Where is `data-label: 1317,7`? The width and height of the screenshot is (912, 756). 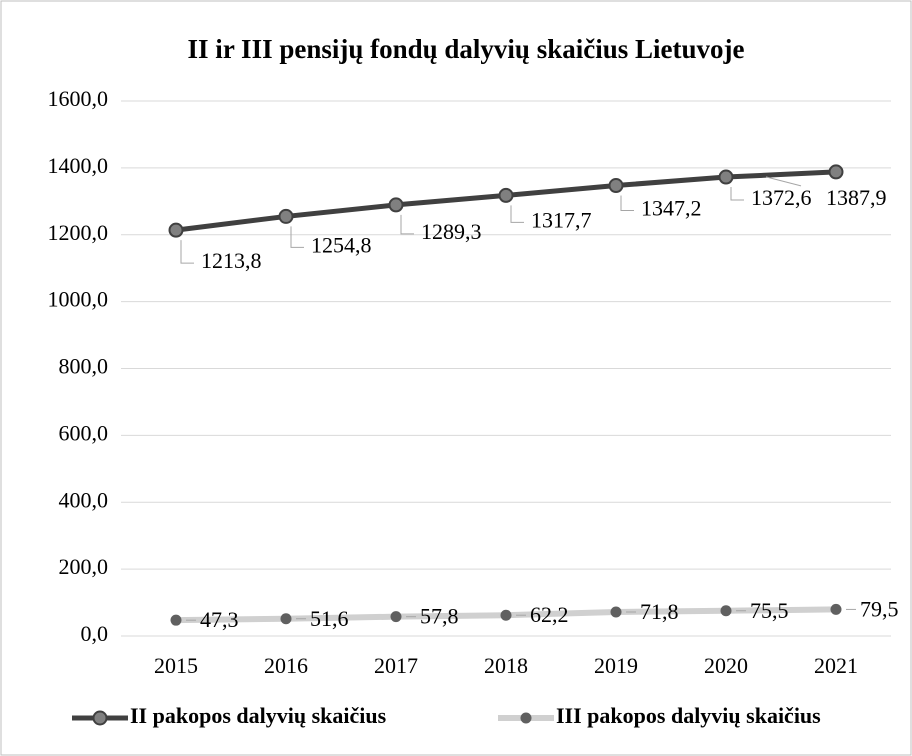 data-label: 1317,7 is located at coordinates (561, 219).